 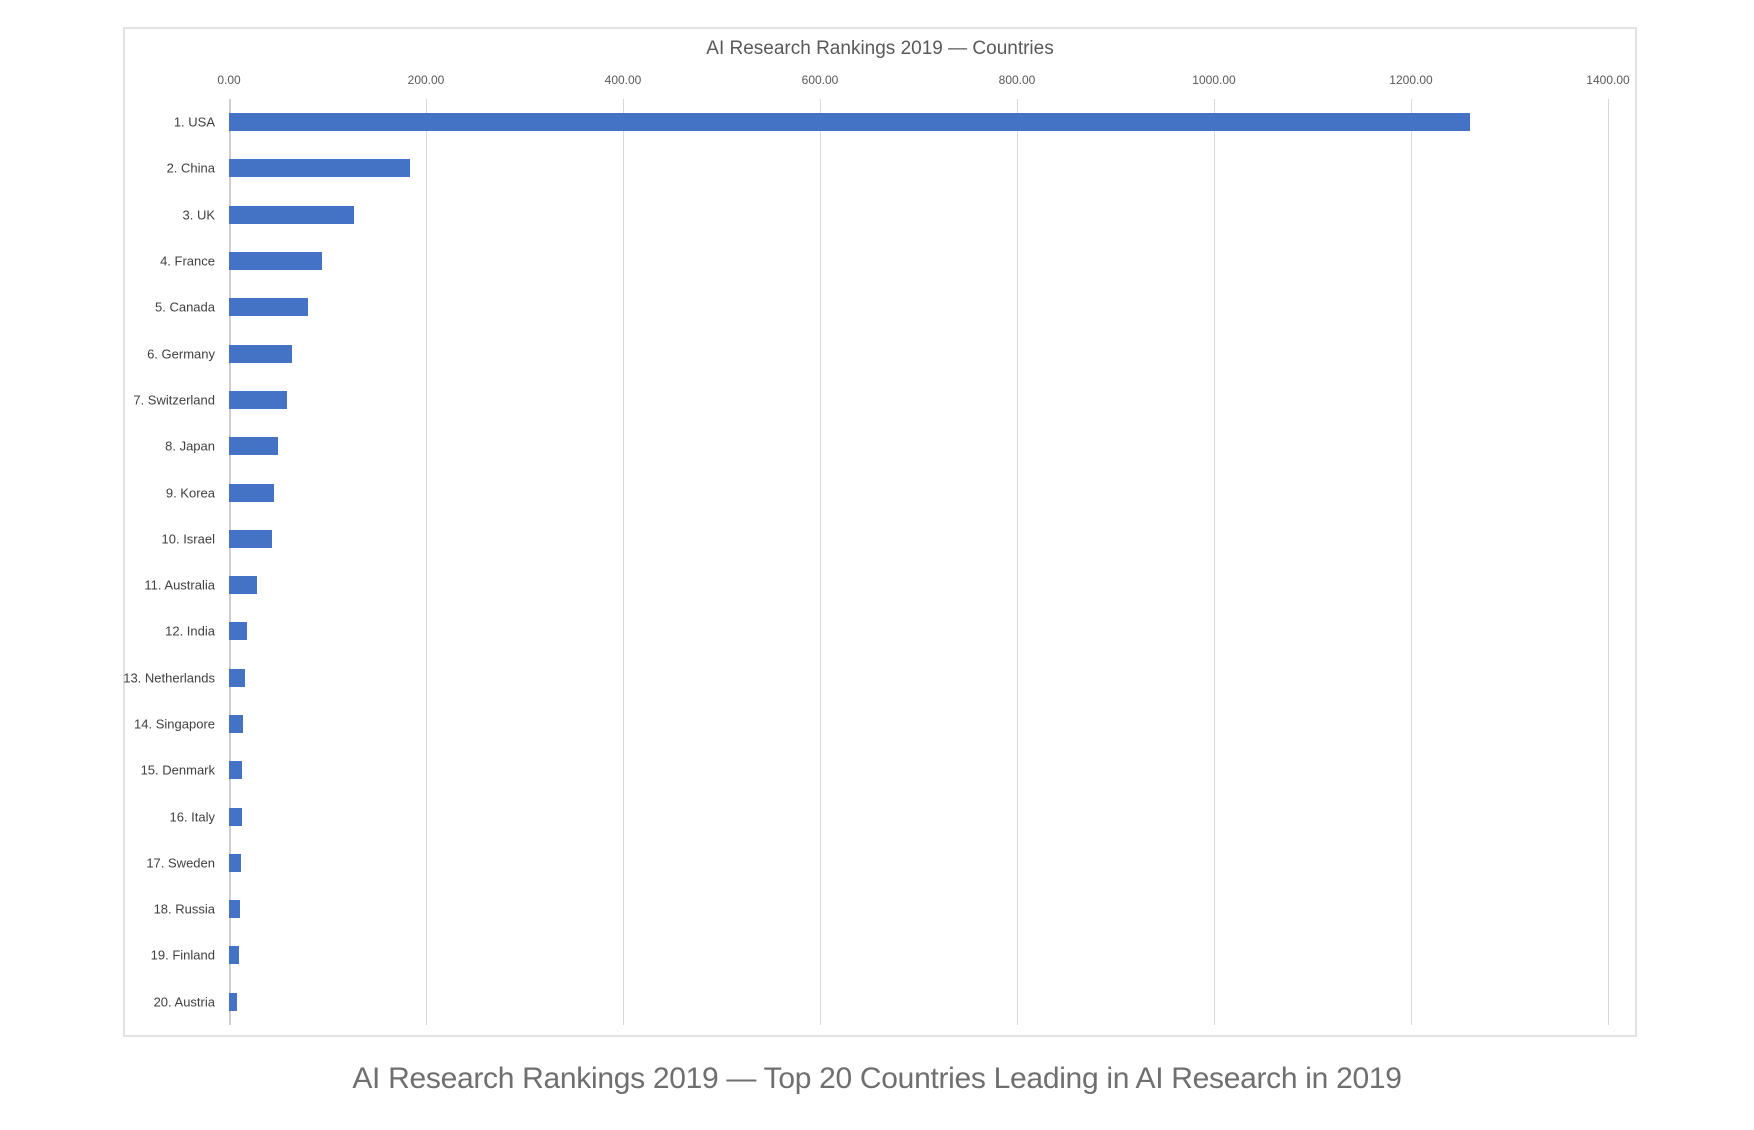 What do you see at coordinates (888, 816) in the screenshot?
I see `bar-row: 16. Italy` at bounding box center [888, 816].